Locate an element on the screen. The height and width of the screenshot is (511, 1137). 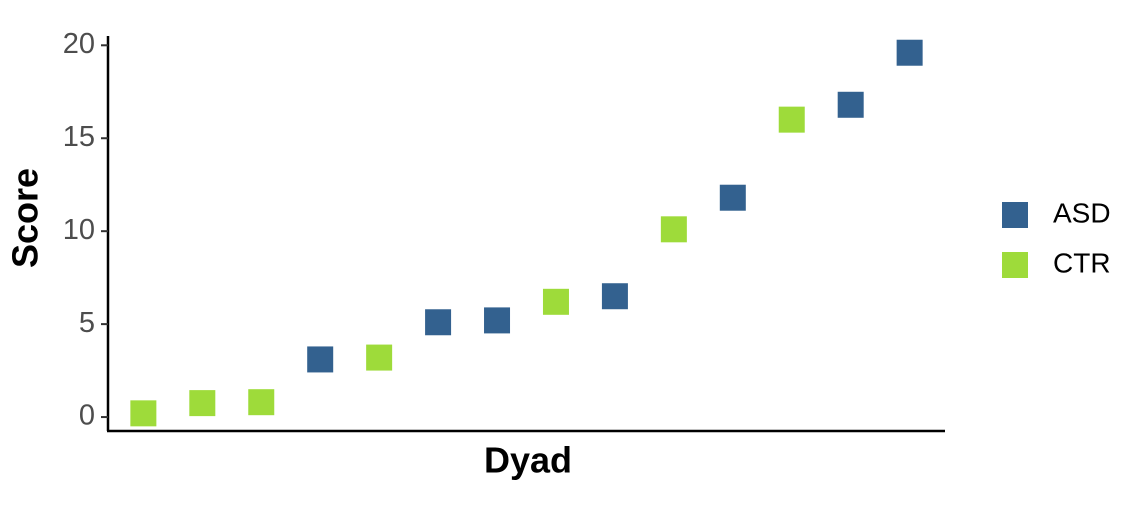
y-axis-title: Score is located at coordinates (25, 218).